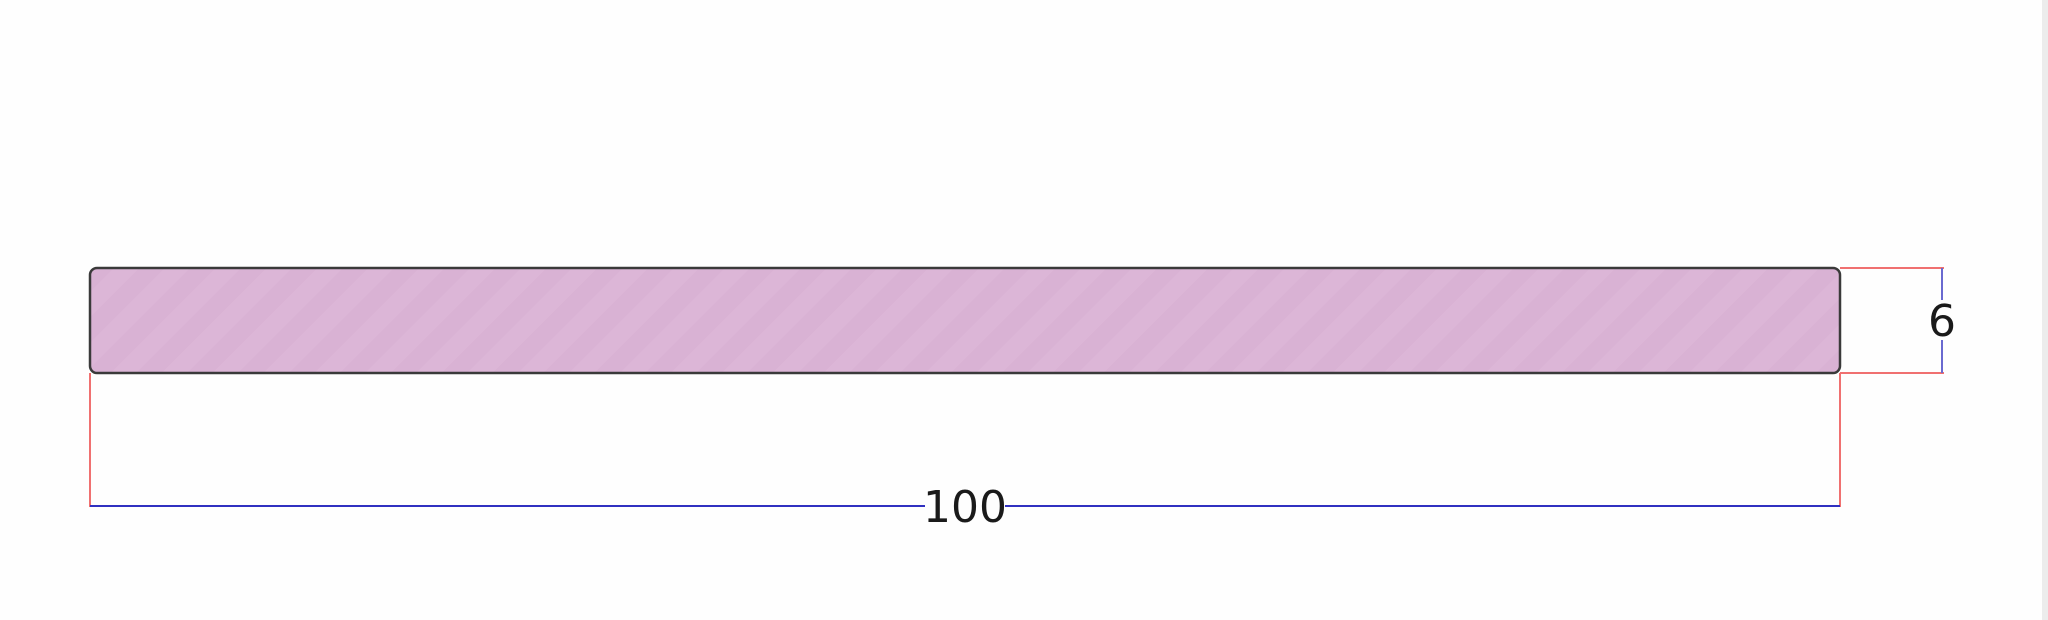 This screenshot has height=620, width=2048. Describe the element at coordinates (1942, 321) in the screenshot. I see `height-dimension-label: 6` at that location.